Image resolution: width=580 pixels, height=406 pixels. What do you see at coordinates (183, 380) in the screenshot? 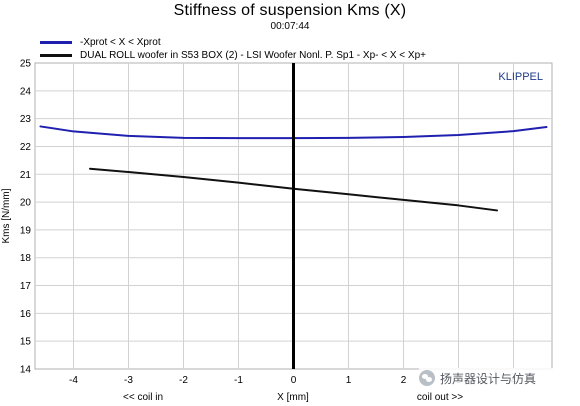
I see `x-tick-label: -2` at bounding box center [183, 380].